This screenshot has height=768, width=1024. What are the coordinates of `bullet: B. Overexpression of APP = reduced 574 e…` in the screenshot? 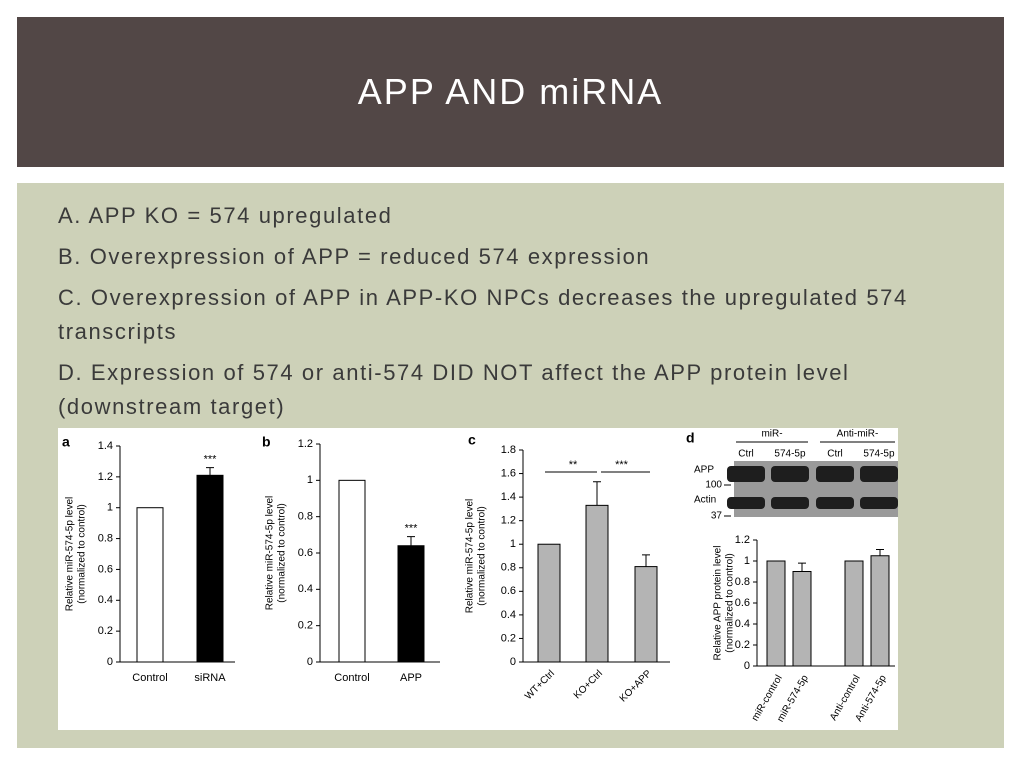 It's located at (354, 256).